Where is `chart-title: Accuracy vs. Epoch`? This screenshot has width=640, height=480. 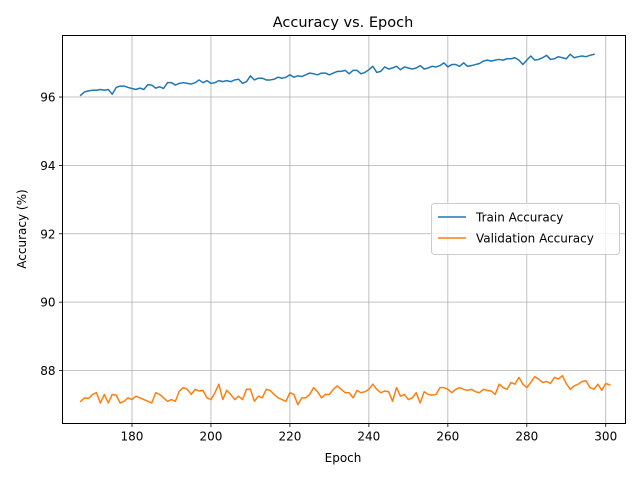 chart-title: Accuracy vs. Epoch is located at coordinates (343, 23).